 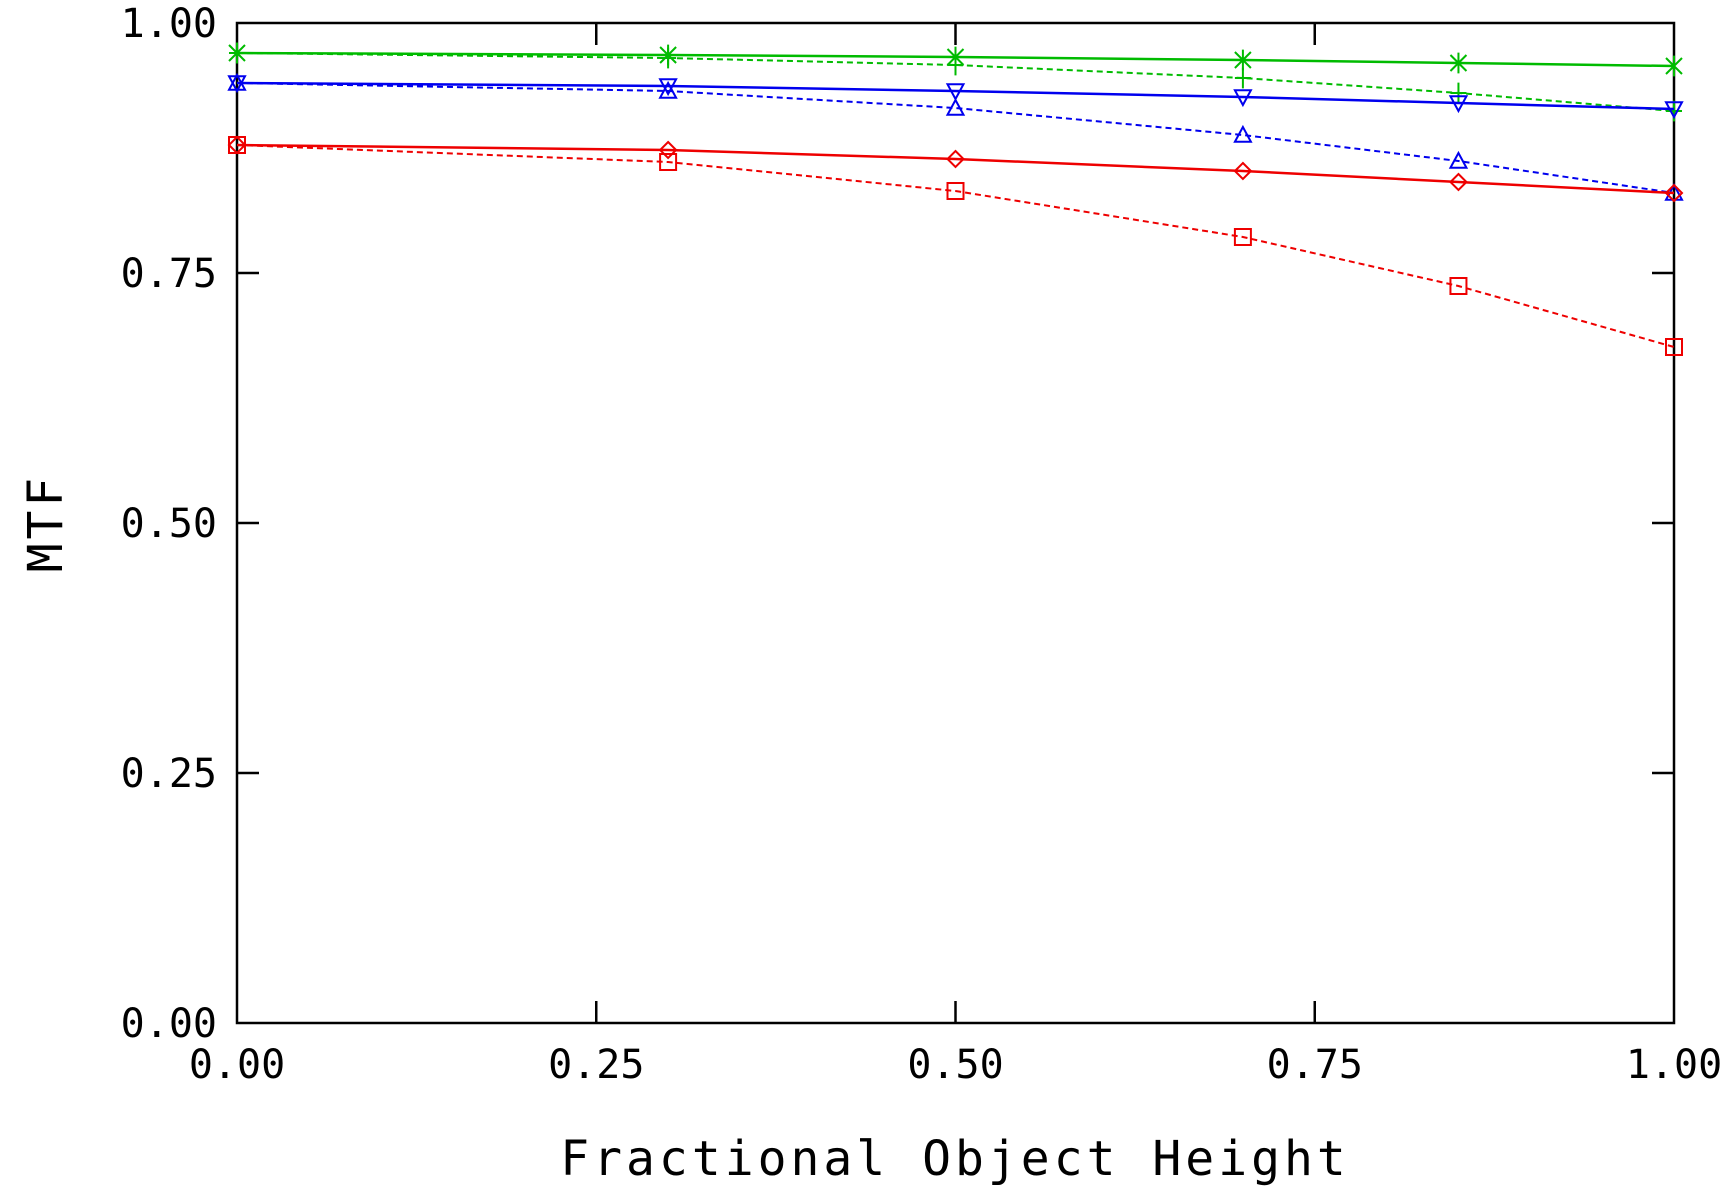 I want to click on x-tick-label: 0.50, so click(x=955, y=1065).